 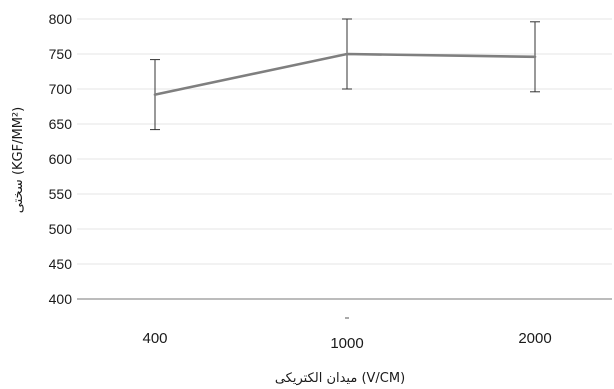 What do you see at coordinates (347, 334) in the screenshot?
I see `x-axis-ticks: 400 1000 2000` at bounding box center [347, 334].